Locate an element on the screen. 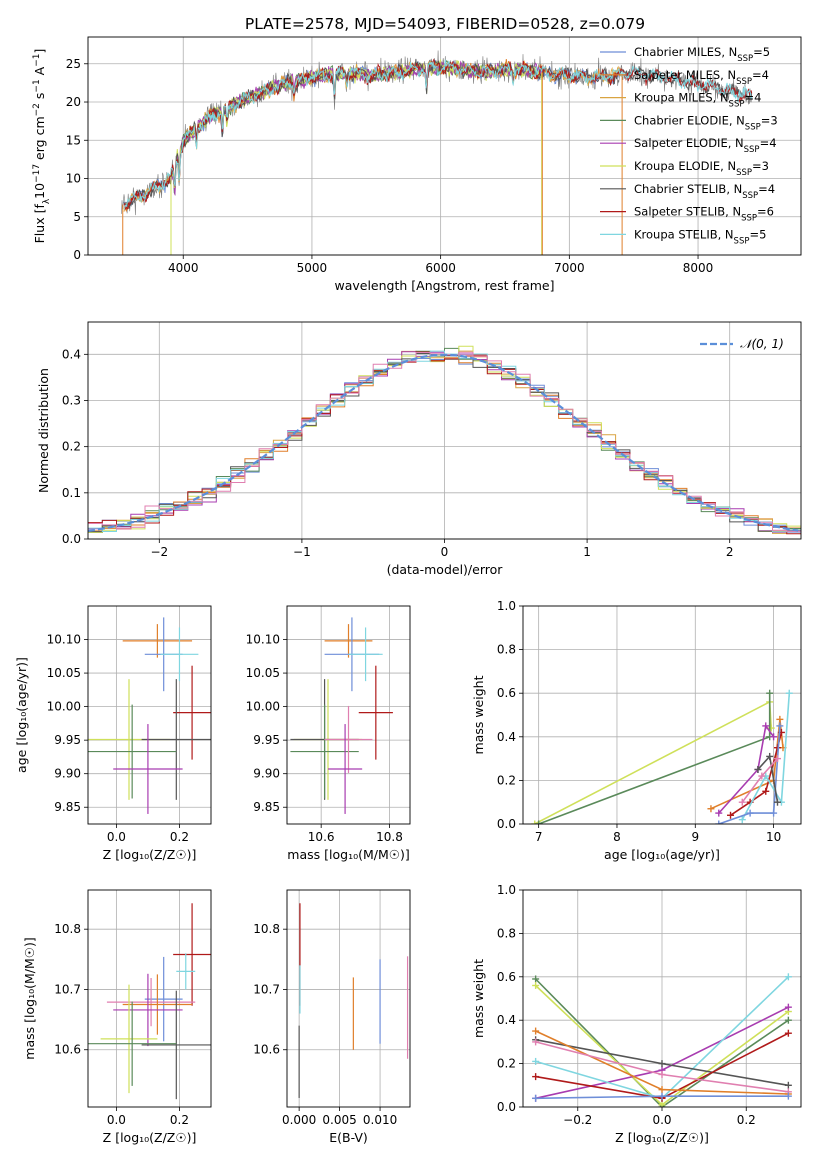  mass-weight-line-kroupa_stelib is located at coordinates (766, 756).